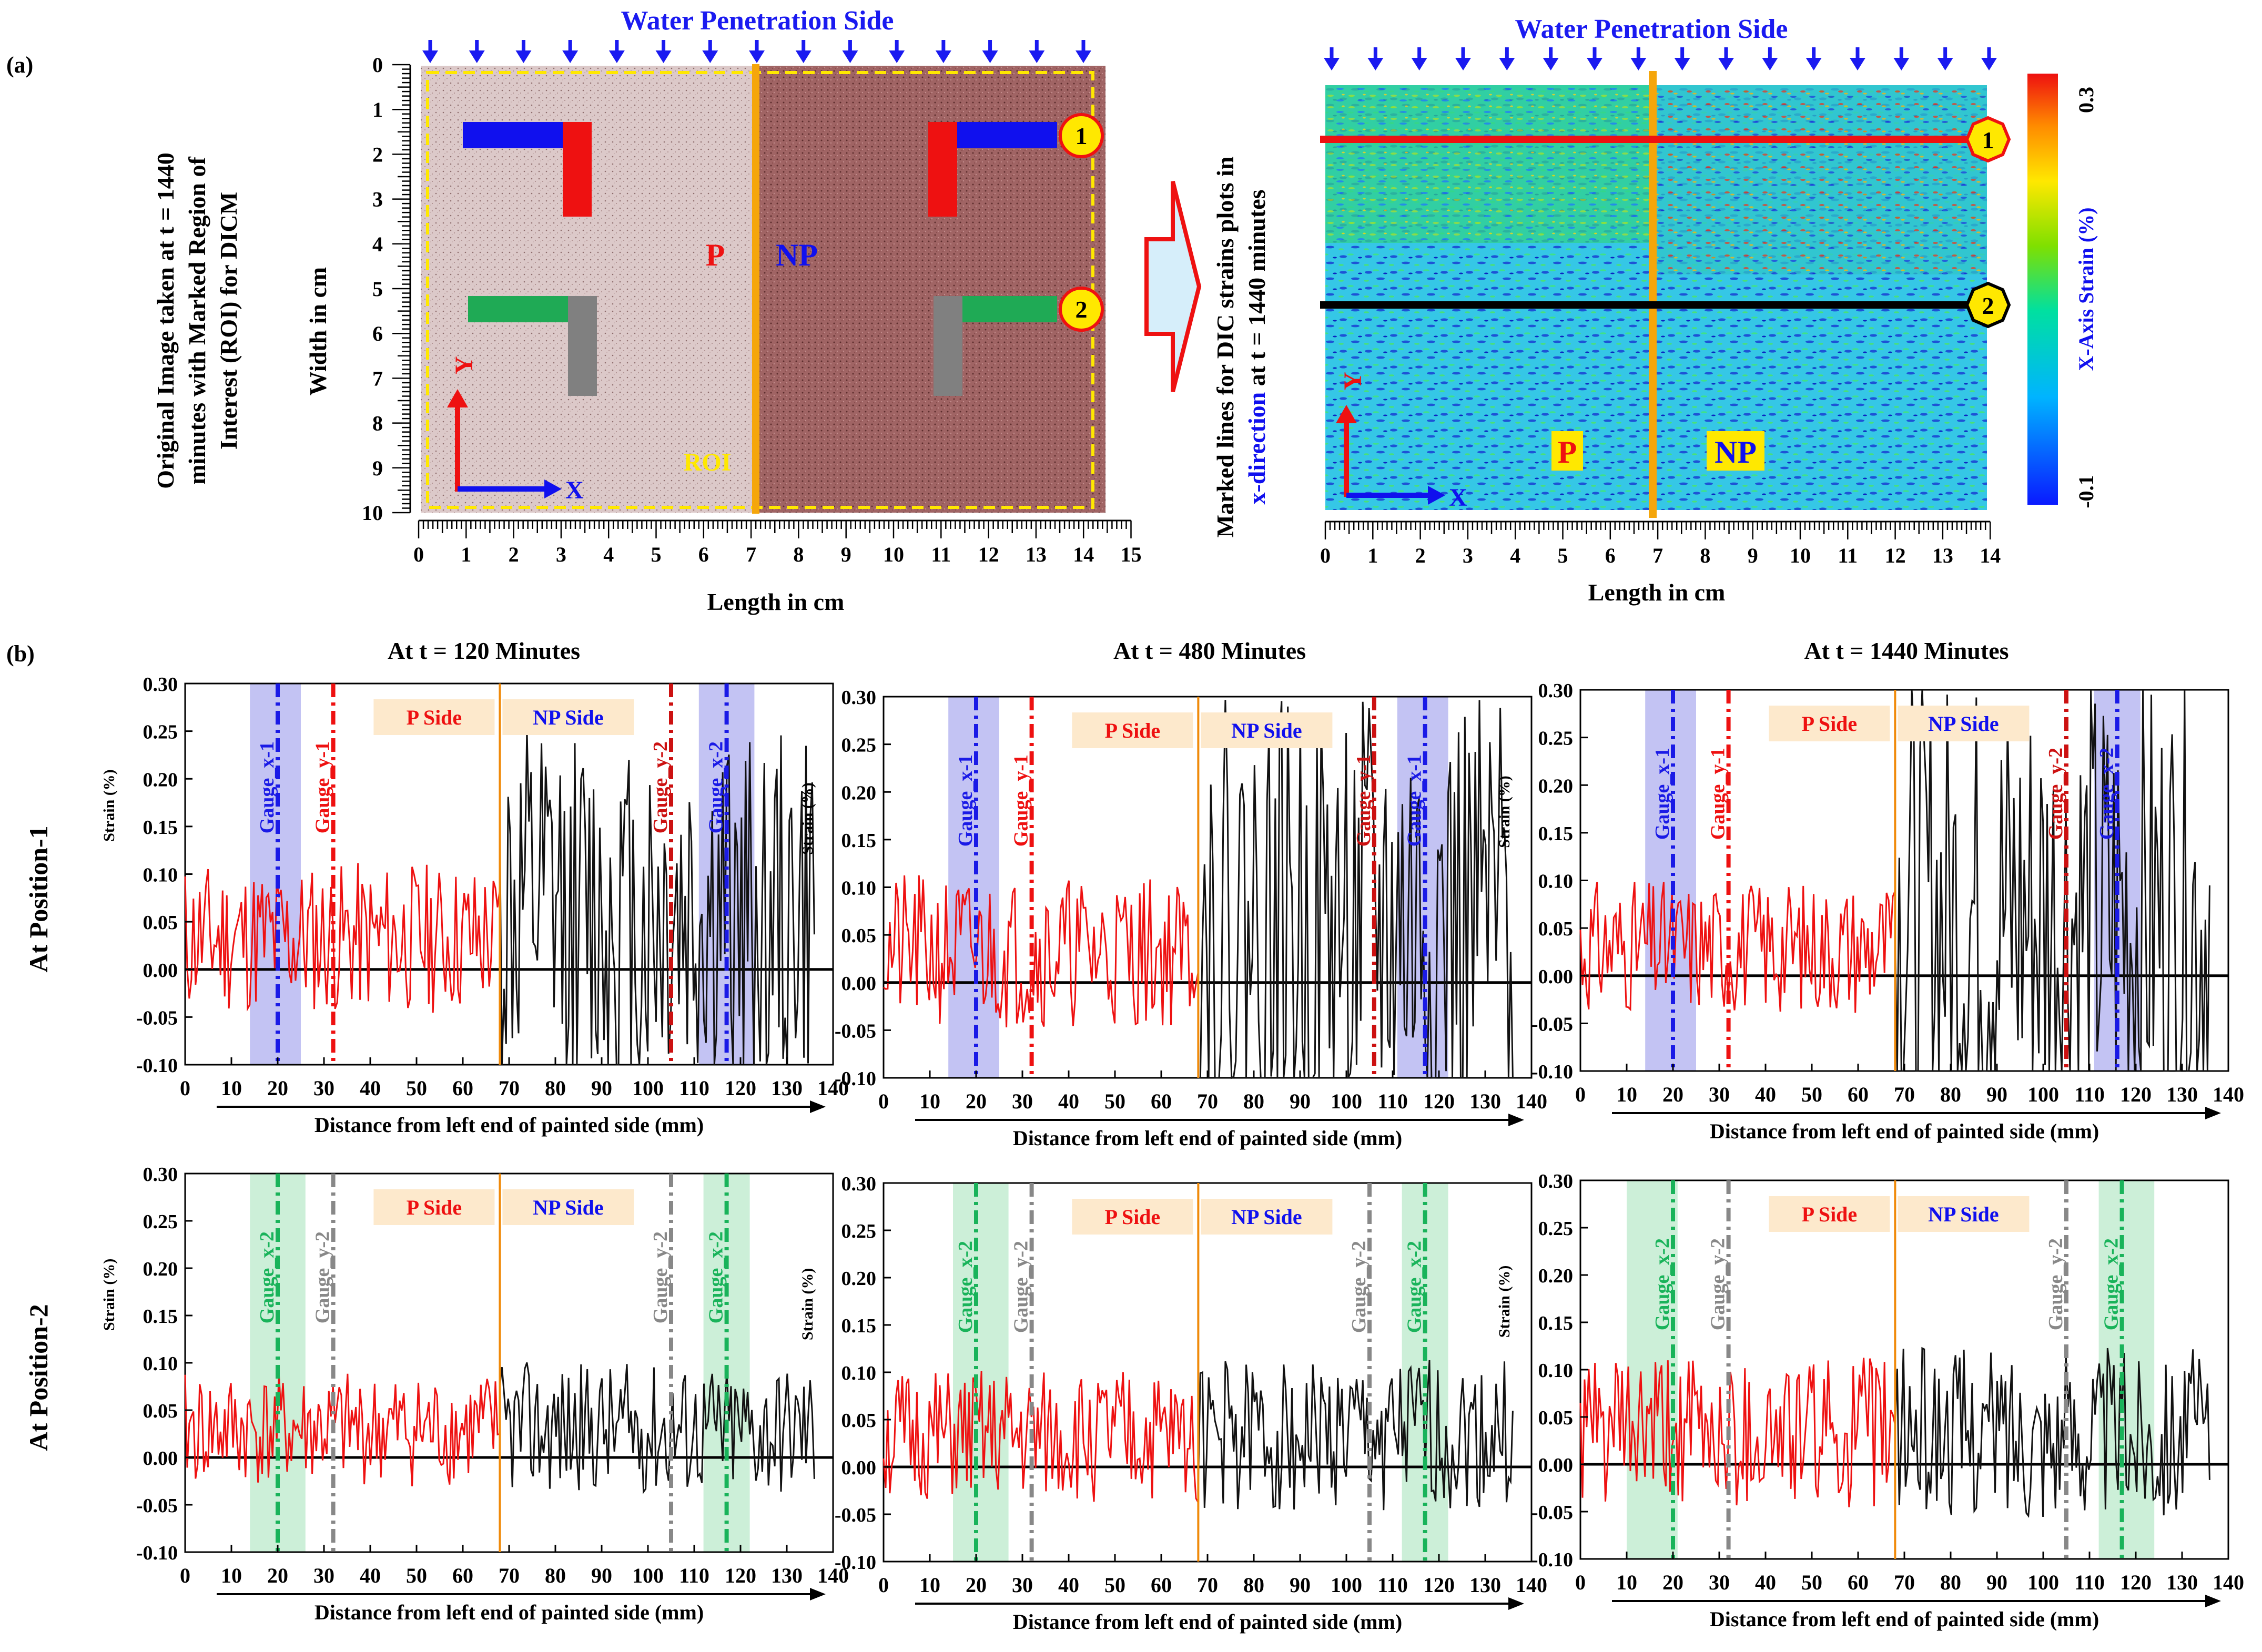 The height and width of the screenshot is (1652, 2262). Describe the element at coordinates (723, 310) in the screenshot. I see `left-image-panel: Water Penetration Side 1 2 P NP ROI` at that location.